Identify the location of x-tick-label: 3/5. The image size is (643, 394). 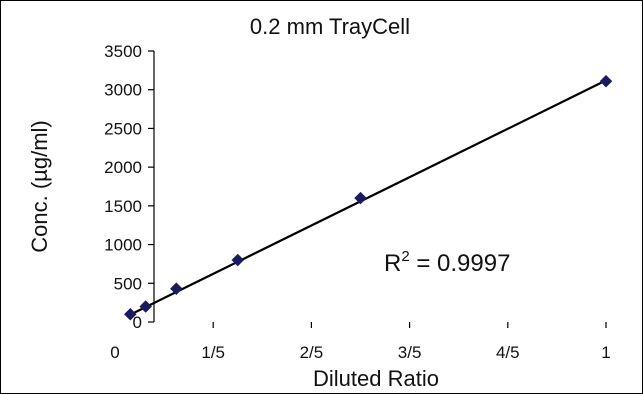
(410, 352).